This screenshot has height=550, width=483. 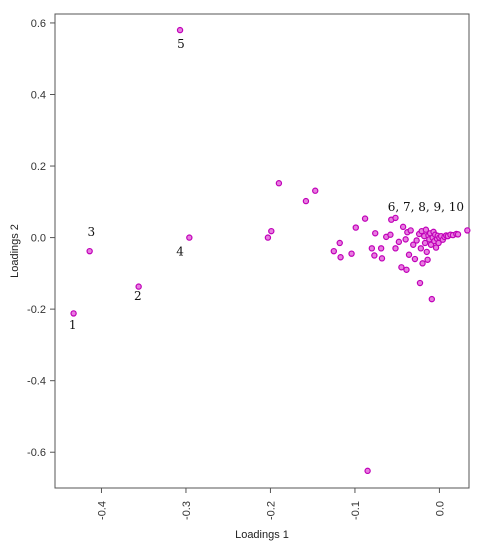 What do you see at coordinates (92, 232) in the screenshot?
I see `point-annotation: 3` at bounding box center [92, 232].